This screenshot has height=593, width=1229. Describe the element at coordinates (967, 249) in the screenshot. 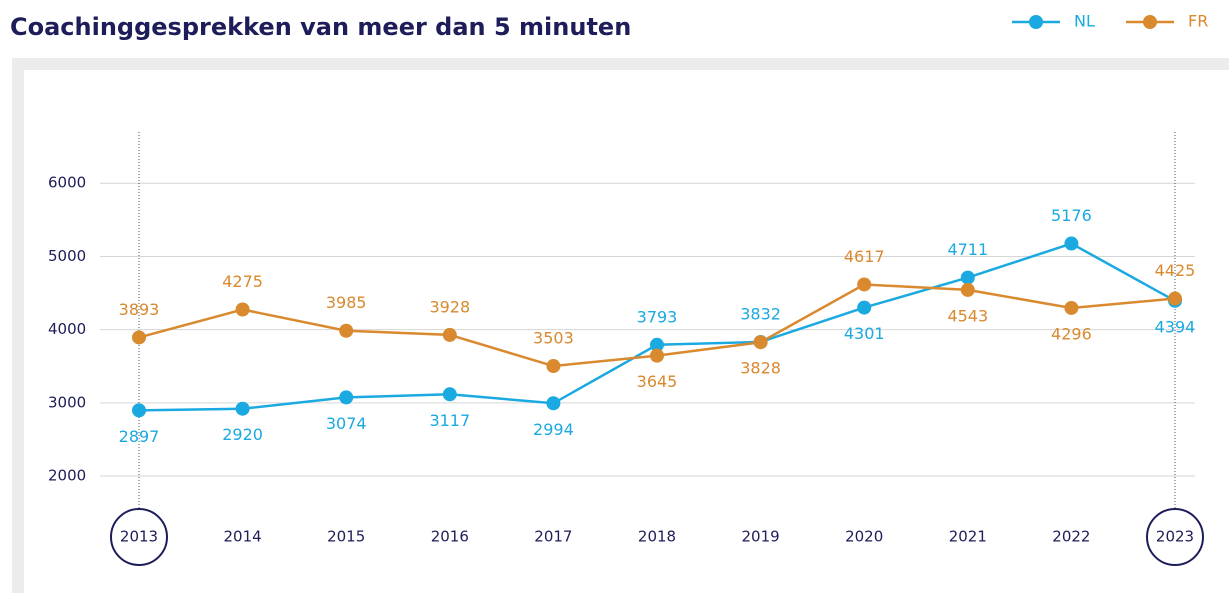

I see `data-label: 4711` at that location.